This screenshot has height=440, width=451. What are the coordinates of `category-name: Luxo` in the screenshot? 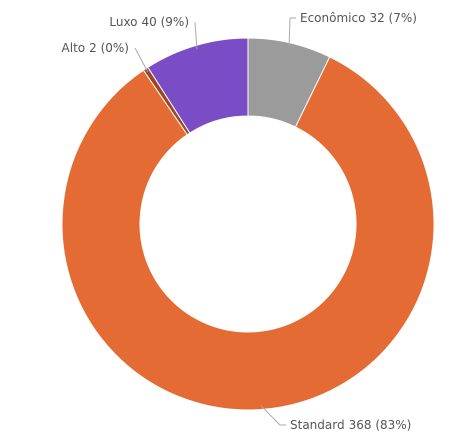 It's located at (123, 22).